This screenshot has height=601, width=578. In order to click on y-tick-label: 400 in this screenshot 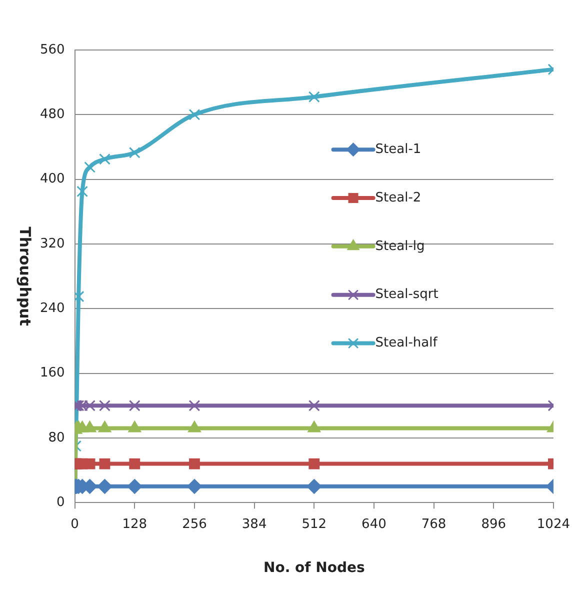, I will do `click(52, 179)`.